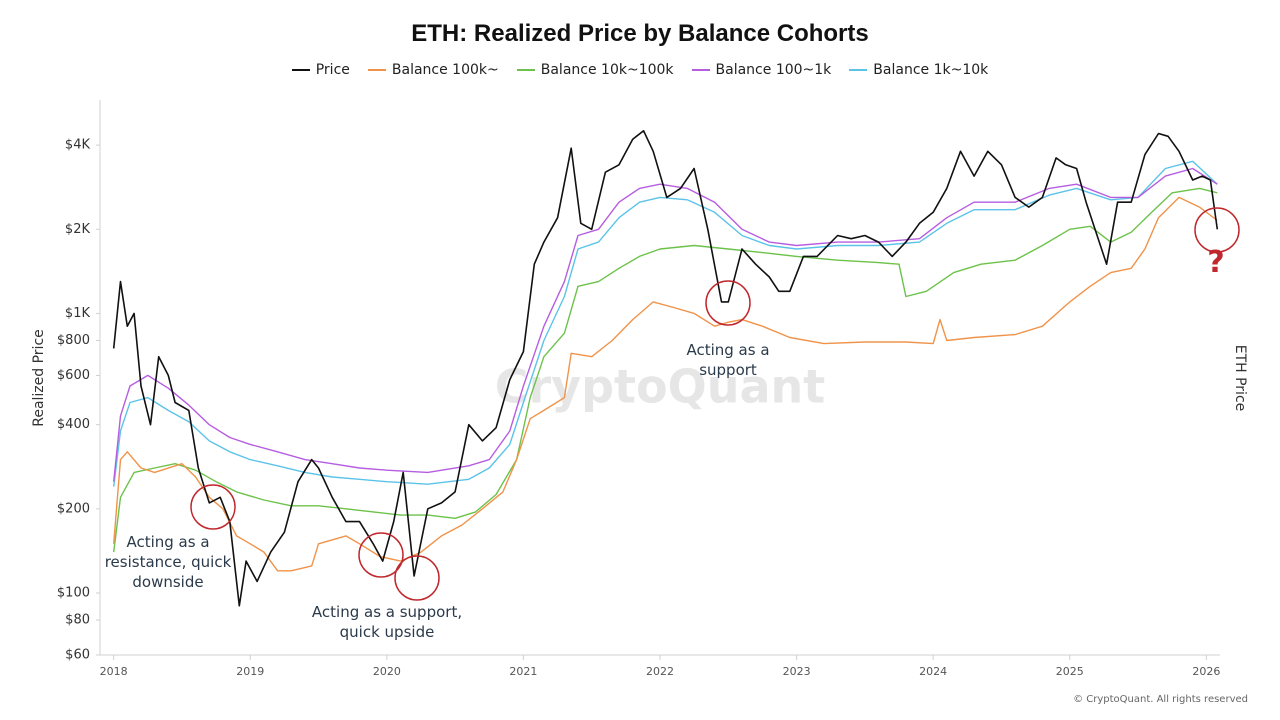 The image size is (1280, 720). Describe the element at coordinates (773, 70) in the screenshot. I see `legend-label: Balance 100~1k` at that location.